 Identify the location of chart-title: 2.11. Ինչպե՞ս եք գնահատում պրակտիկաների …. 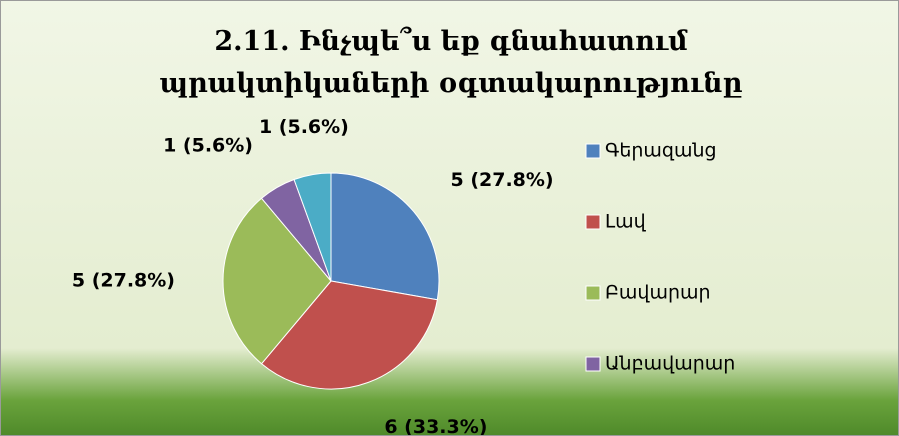
(451, 62).